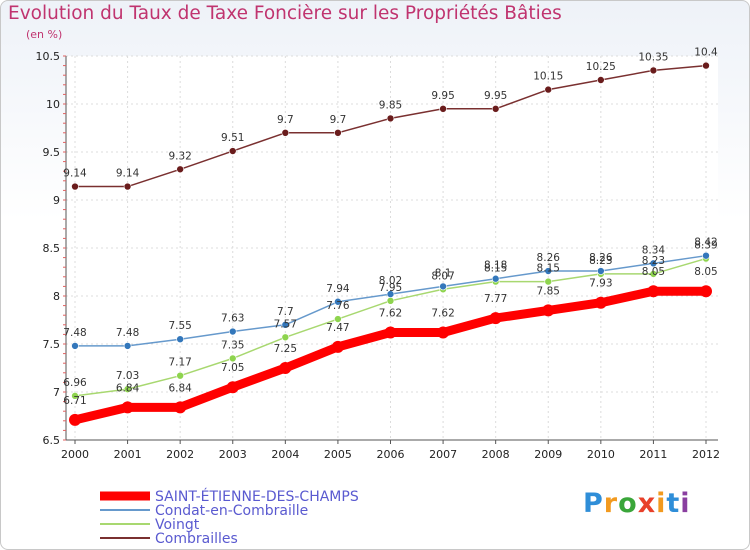 The width and height of the screenshot is (750, 550). I want to click on data-label: 10.15, so click(548, 77).